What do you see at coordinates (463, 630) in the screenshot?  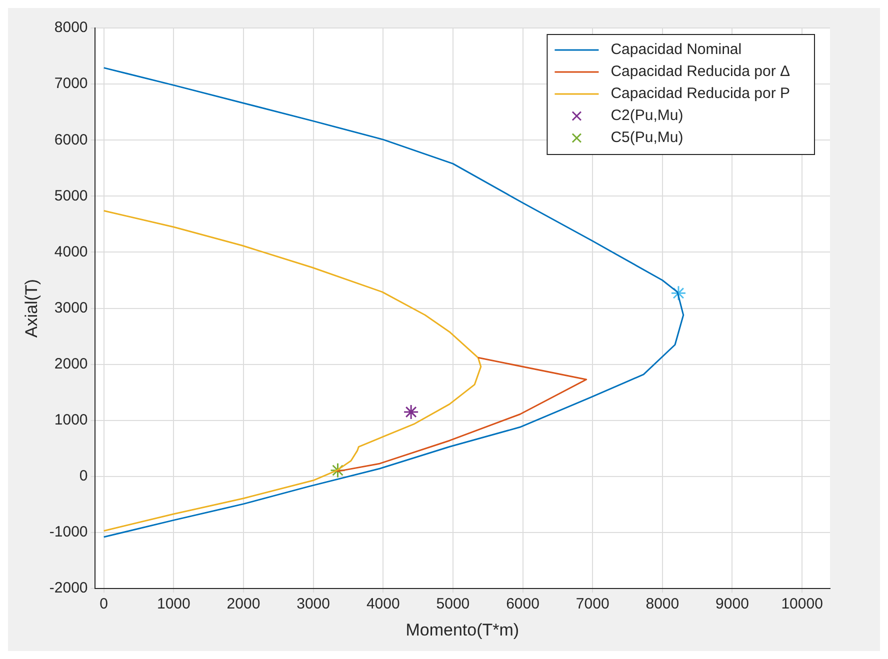 I see `x-axis-title: Momento(T*m)` at bounding box center [463, 630].